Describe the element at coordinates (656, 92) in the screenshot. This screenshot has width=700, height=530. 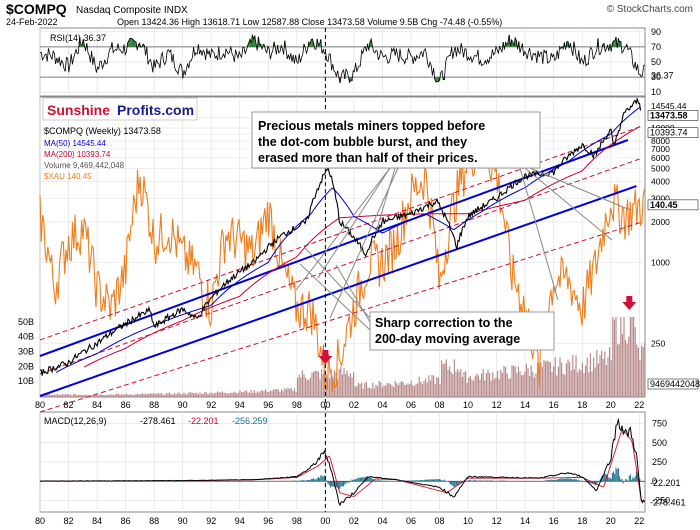
I see `rsi-tick-label: 10` at that location.